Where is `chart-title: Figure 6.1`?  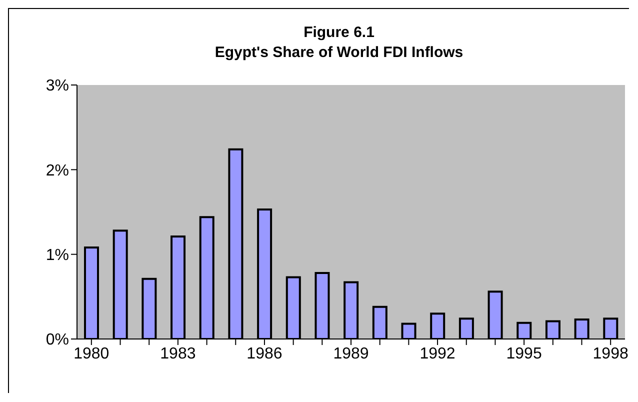
chart-title: Figure 6.1 is located at coordinates (339, 33).